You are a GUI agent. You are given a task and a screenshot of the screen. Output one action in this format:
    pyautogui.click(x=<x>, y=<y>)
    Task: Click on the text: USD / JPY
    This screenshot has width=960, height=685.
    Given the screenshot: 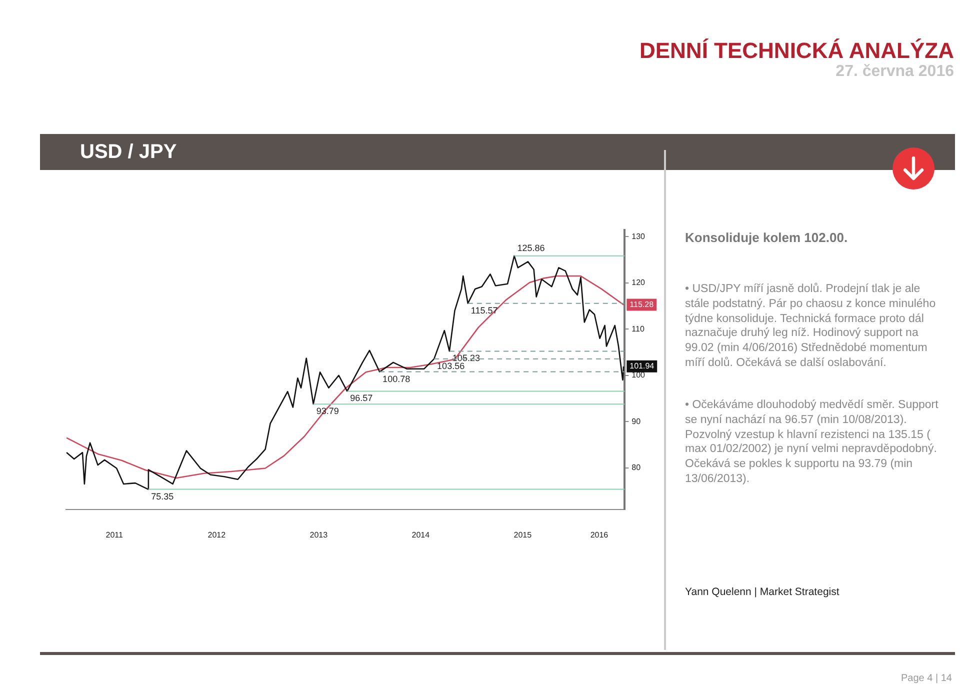 What is the action you would take?
    pyautogui.click(x=128, y=152)
    